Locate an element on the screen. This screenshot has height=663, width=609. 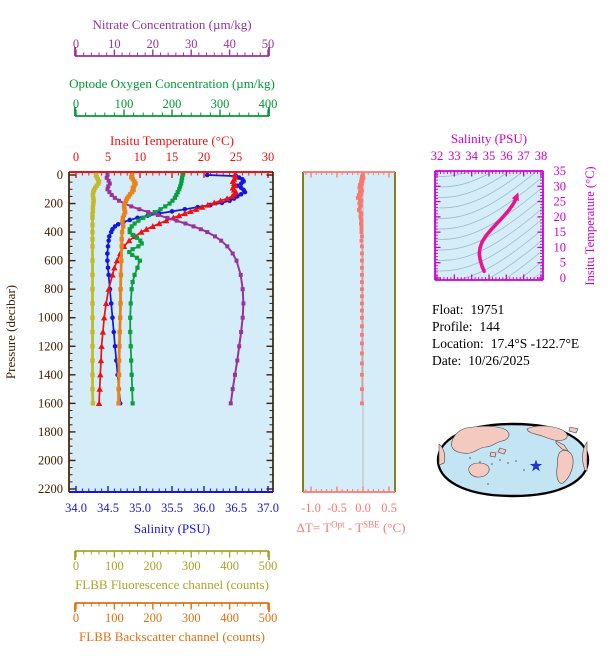
map-land-africa-left is located at coordinates (442, 454).